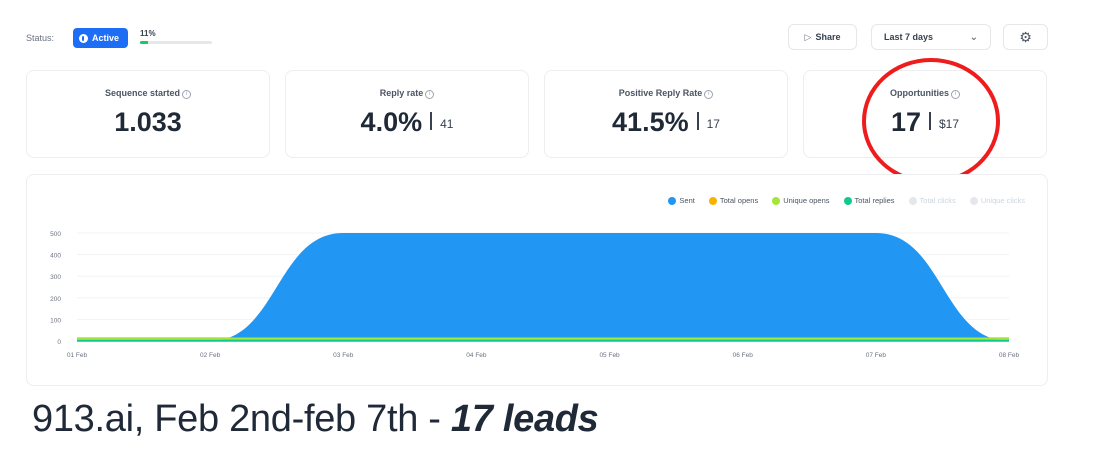 The height and width of the screenshot is (460, 1108). I want to click on stat-value: 1.033, so click(148, 122).